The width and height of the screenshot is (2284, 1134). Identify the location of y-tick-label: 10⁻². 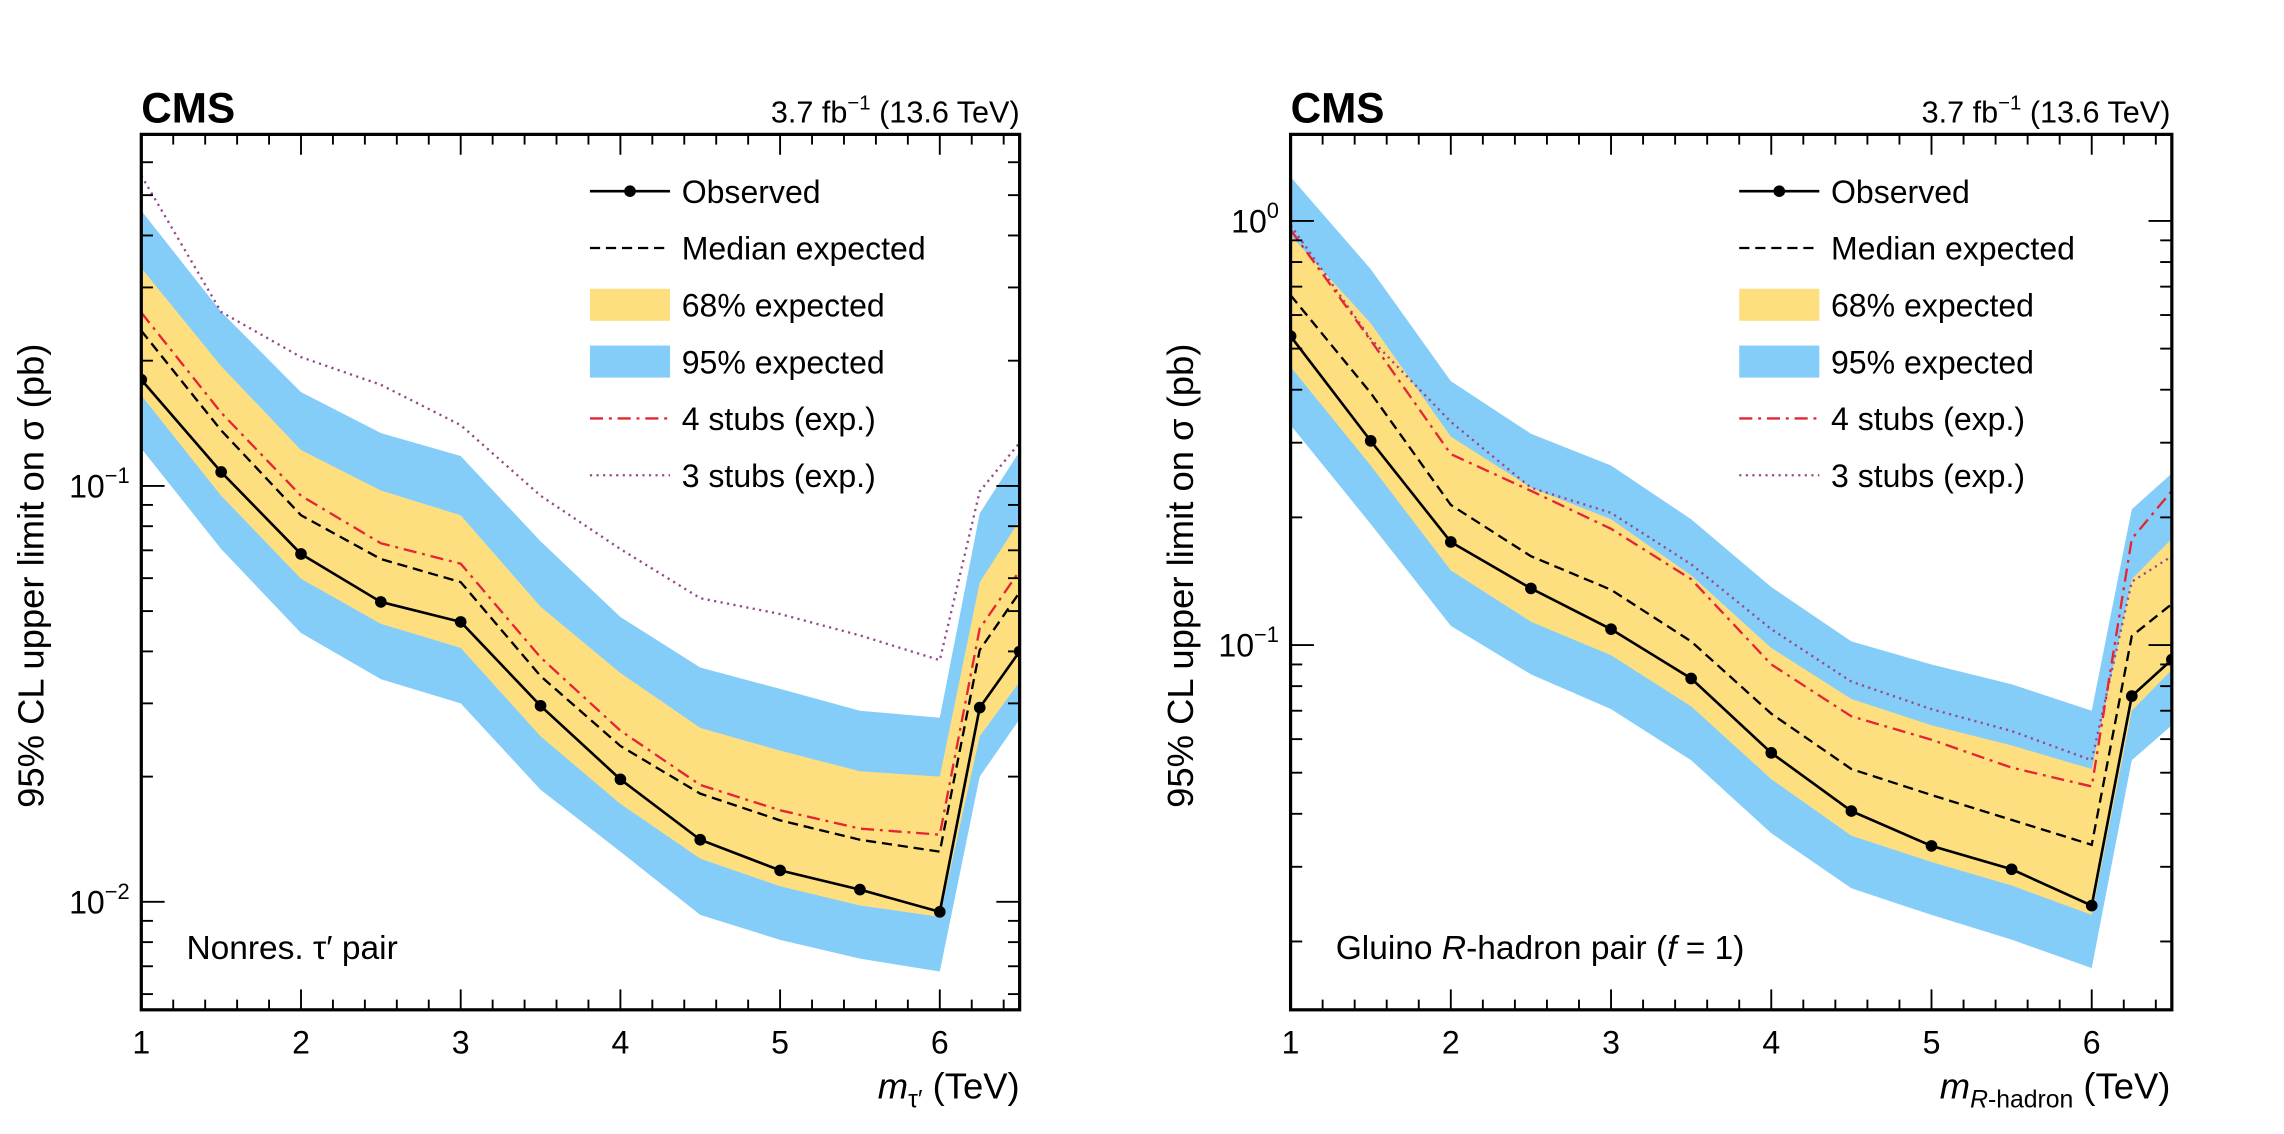
(99, 900).